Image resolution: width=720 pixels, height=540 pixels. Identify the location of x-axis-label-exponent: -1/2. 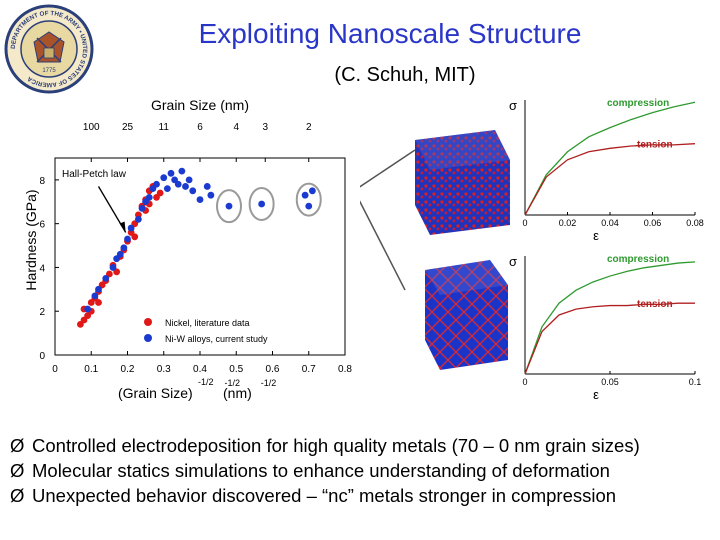
(206, 382).